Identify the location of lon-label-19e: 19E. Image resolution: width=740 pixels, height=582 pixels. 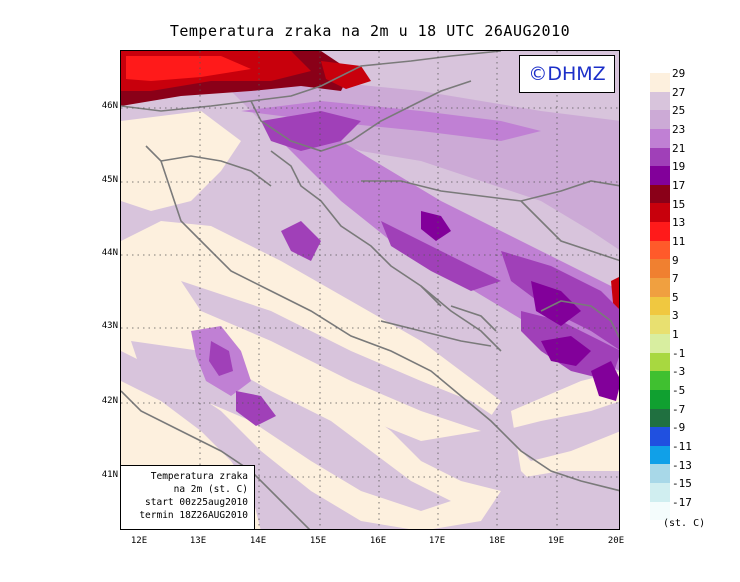
(556, 541).